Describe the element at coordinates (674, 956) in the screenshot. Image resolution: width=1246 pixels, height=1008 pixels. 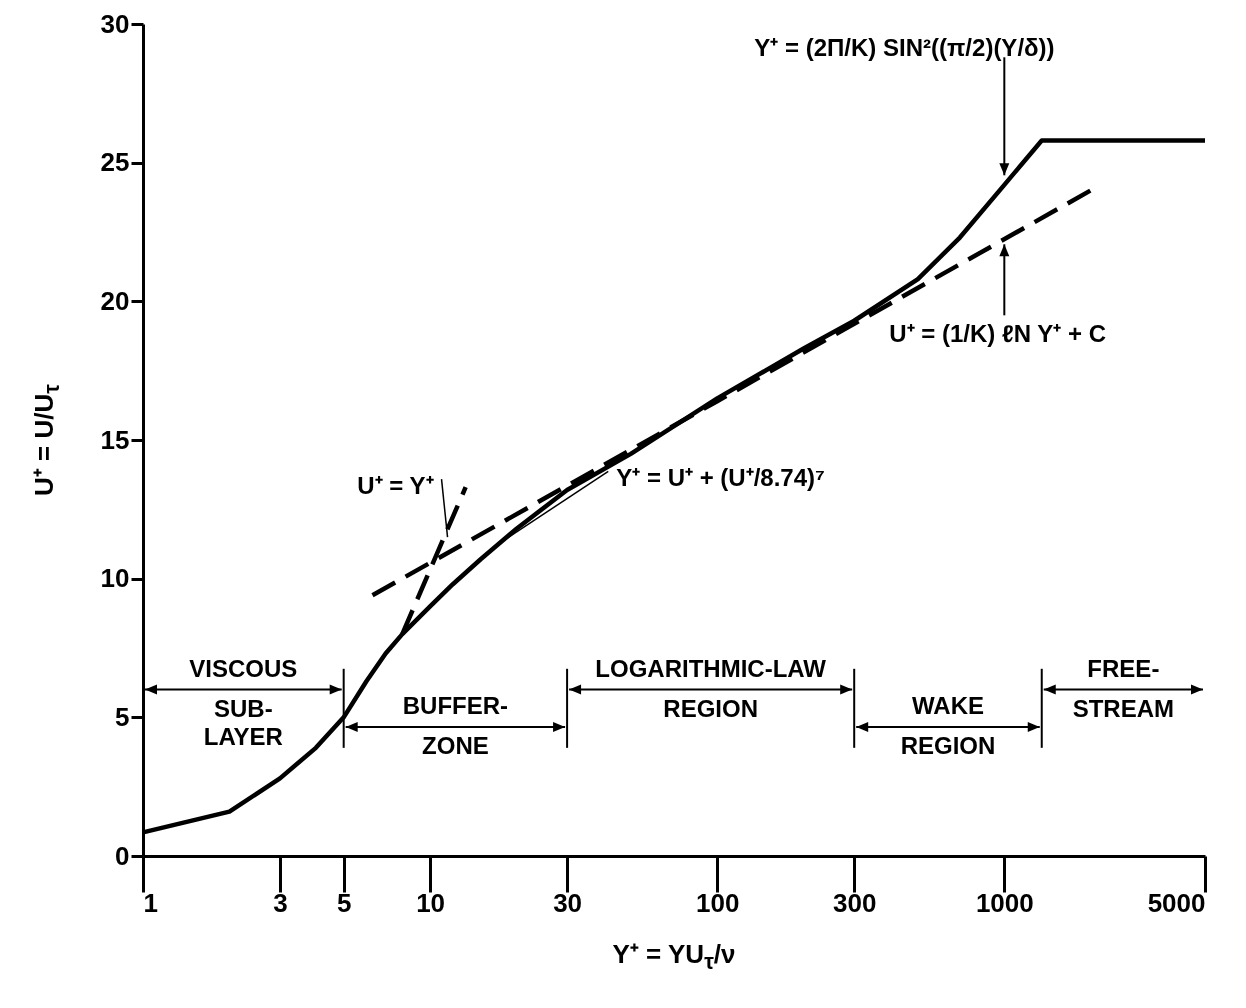
I see `x-axis-title: Y⁺ = YU$_{τ}$/ν` at that location.